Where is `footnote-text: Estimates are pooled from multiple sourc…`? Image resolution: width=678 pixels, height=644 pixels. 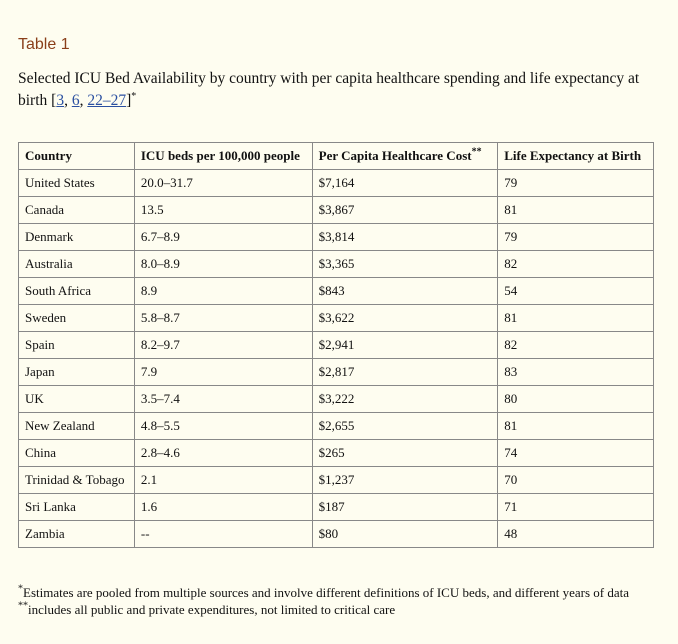
footnote-text: Estimates are pooled from multiple sourc… is located at coordinates (326, 592).